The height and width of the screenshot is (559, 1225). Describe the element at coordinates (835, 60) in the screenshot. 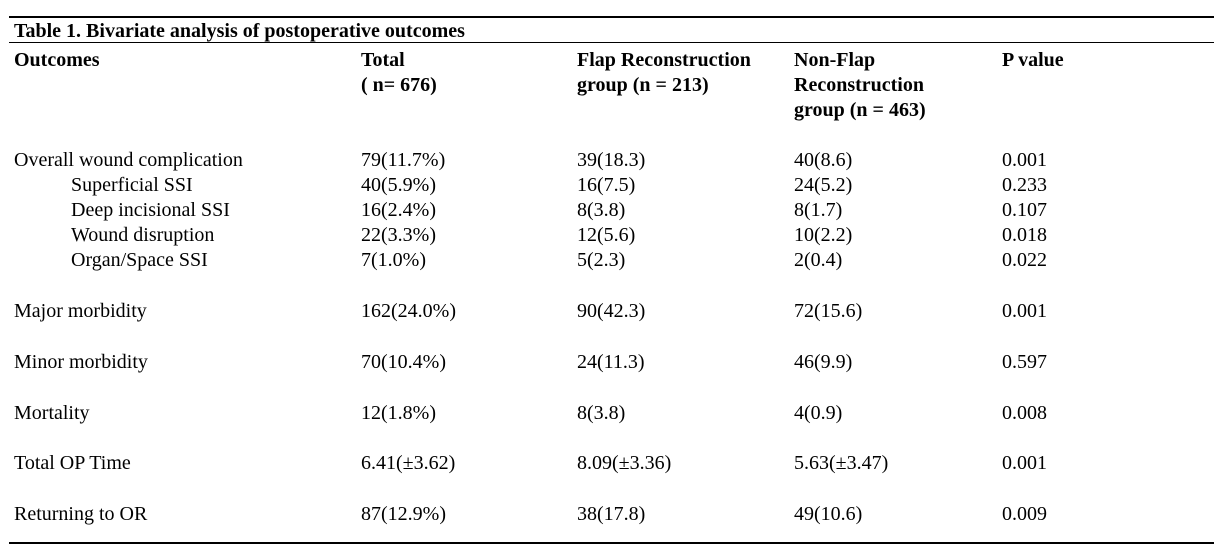

I see `header-nonflap-line1: Non-Flap` at that location.